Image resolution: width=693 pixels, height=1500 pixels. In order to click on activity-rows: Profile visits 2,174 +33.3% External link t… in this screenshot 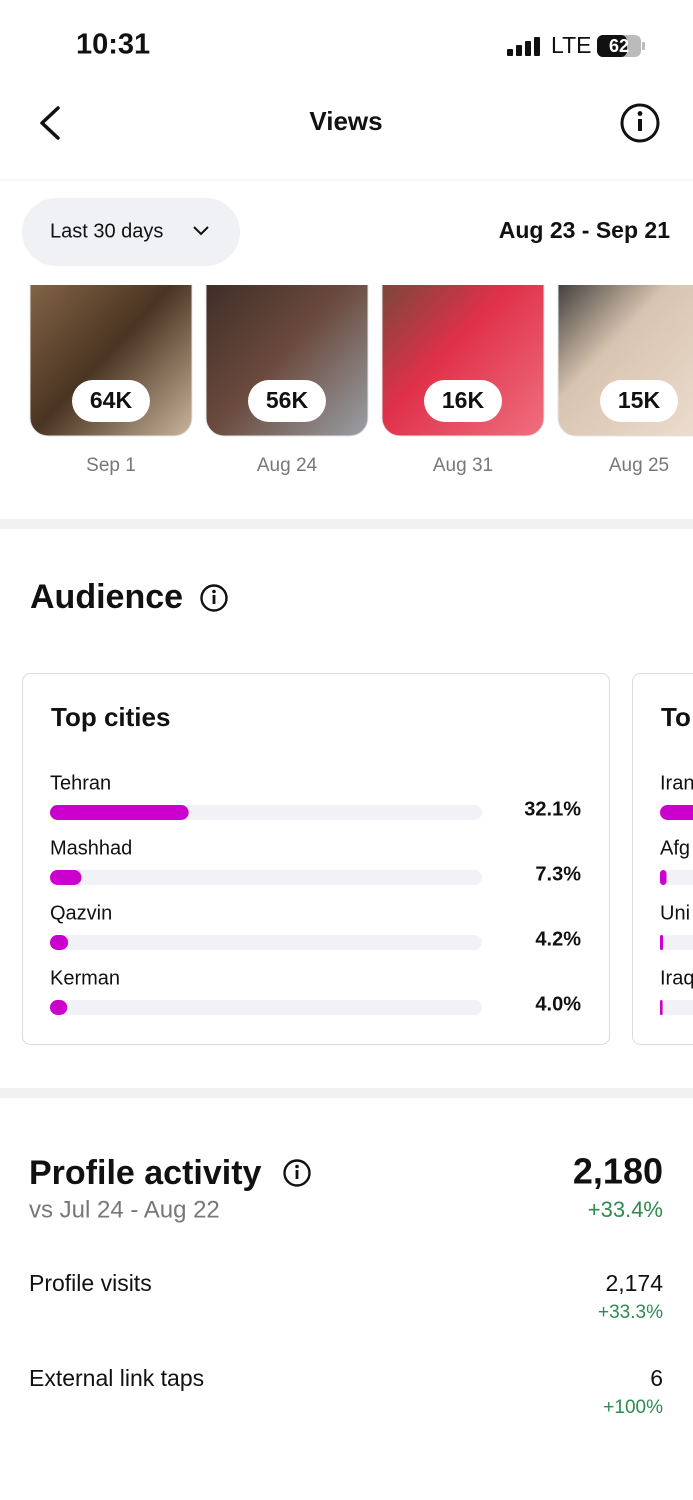, I will do `click(346, 1344)`.